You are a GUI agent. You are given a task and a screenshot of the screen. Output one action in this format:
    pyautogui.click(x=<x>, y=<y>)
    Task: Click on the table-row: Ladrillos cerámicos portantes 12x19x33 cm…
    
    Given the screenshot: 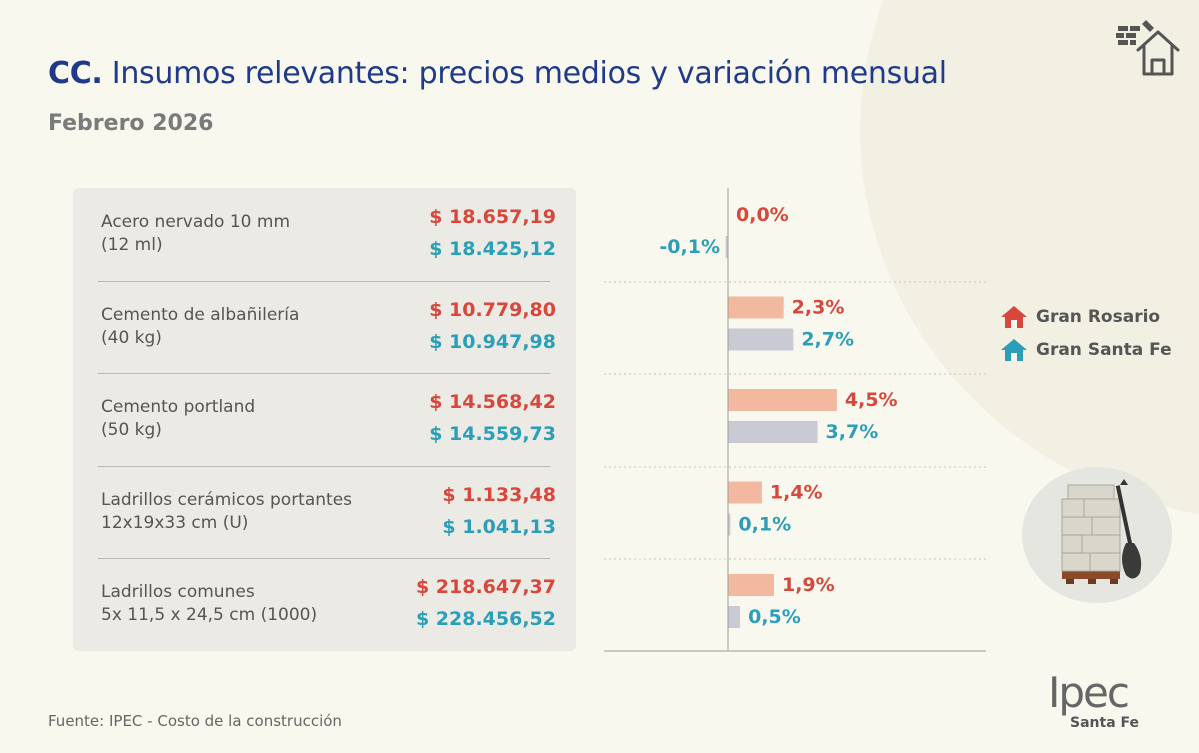 What is the action you would take?
    pyautogui.click(x=324, y=512)
    